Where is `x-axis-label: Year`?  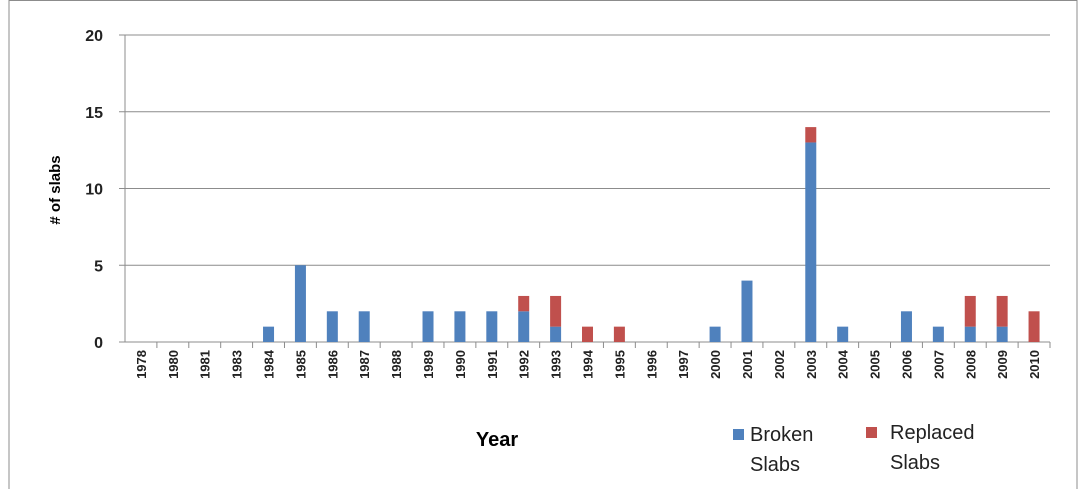
x-axis-label: Year is located at coordinates (497, 440).